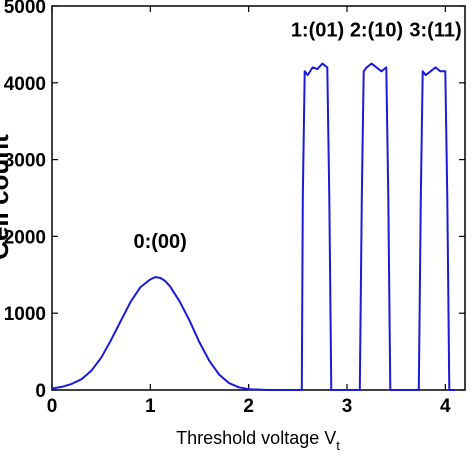 Image resolution: width=474 pixels, height=474 pixels. What do you see at coordinates (25, 161) in the screenshot?
I see `y-tick-label: 3000` at bounding box center [25, 161].